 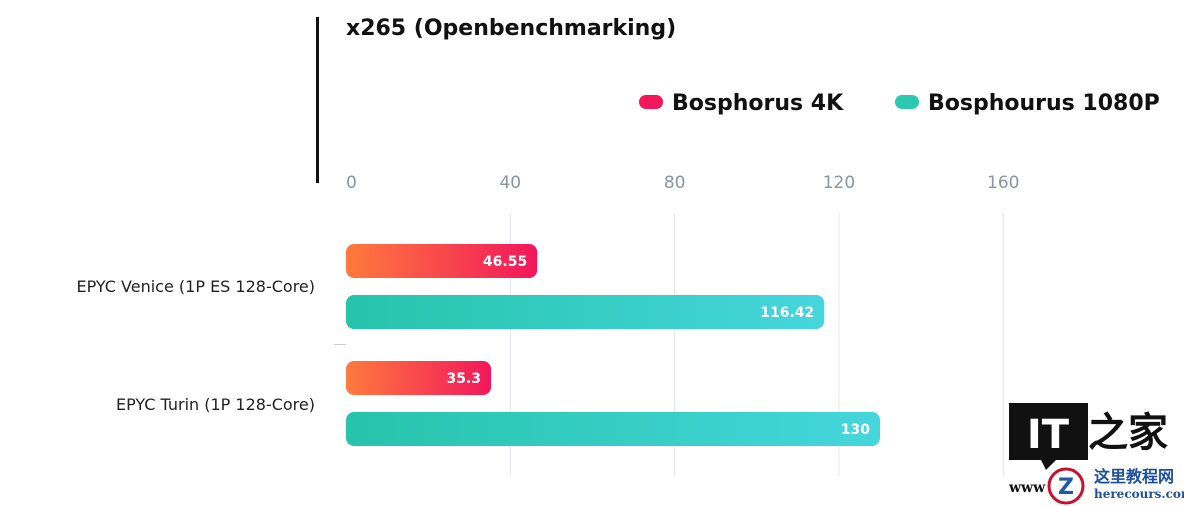 What do you see at coordinates (340, 344) in the screenshot?
I see `category-separator` at bounding box center [340, 344].